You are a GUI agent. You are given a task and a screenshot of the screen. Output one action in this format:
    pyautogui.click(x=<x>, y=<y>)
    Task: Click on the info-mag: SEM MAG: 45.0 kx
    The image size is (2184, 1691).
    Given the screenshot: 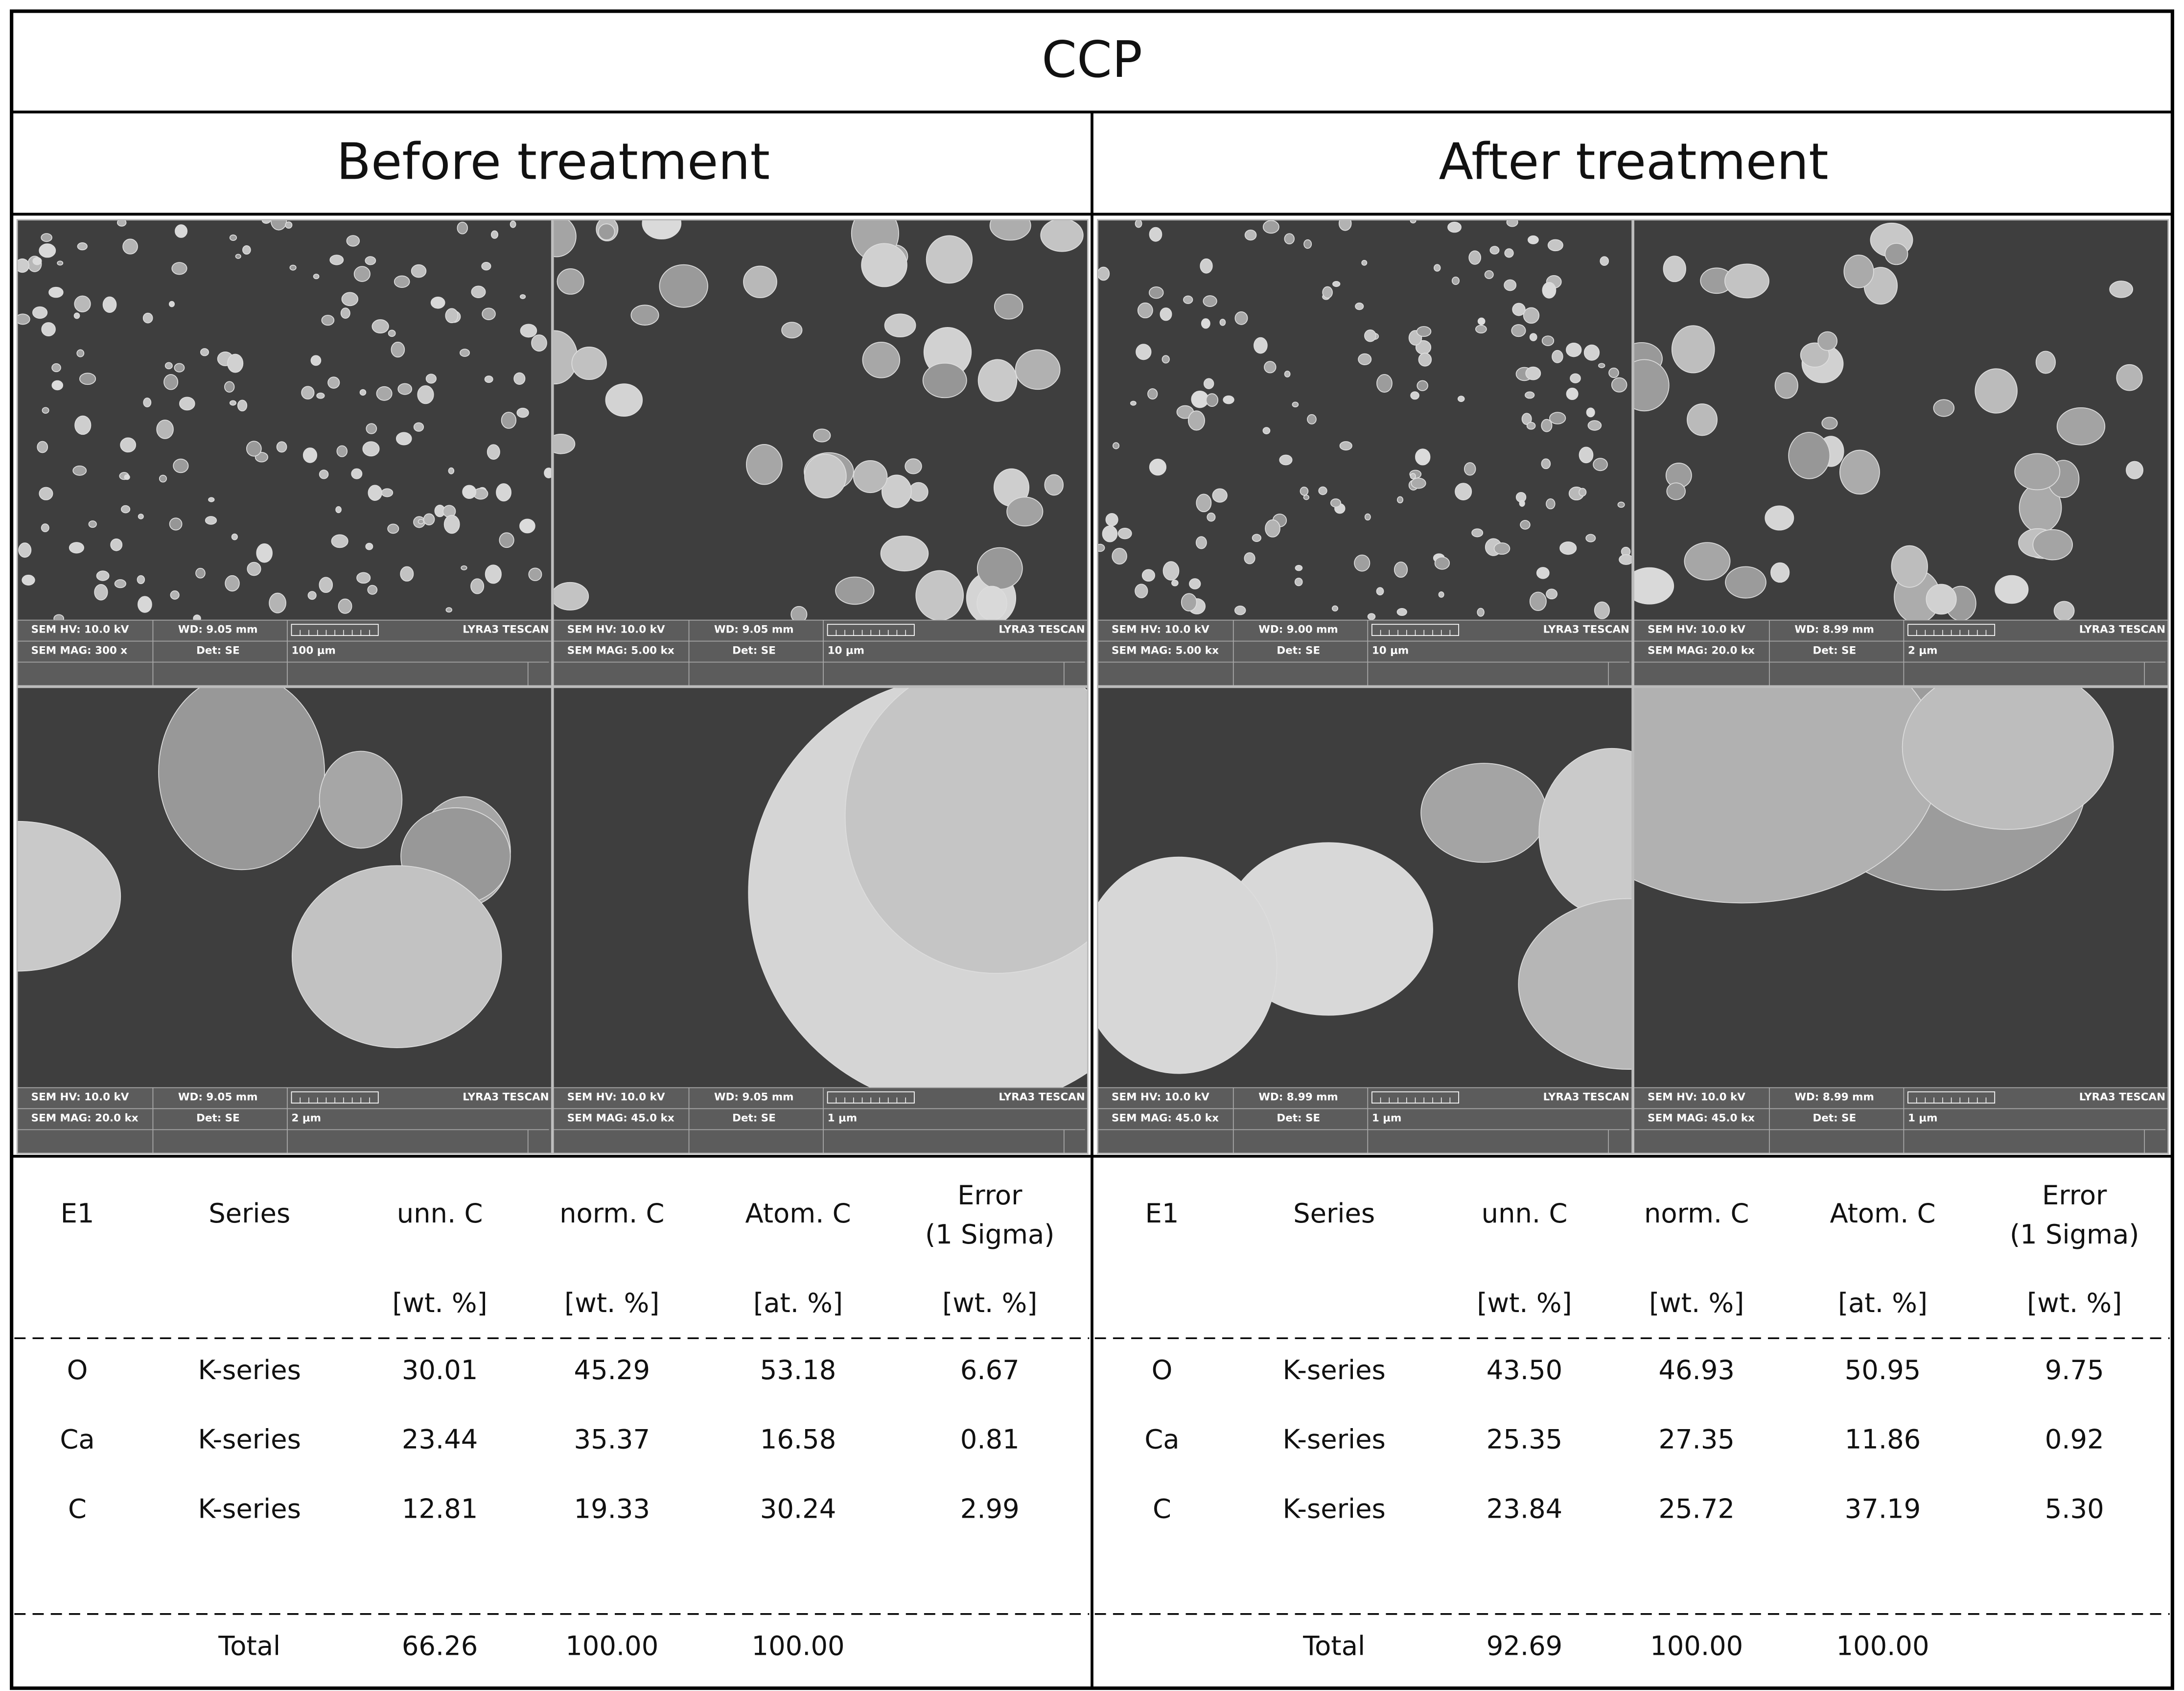 What is the action you would take?
    pyautogui.click(x=1701, y=1118)
    